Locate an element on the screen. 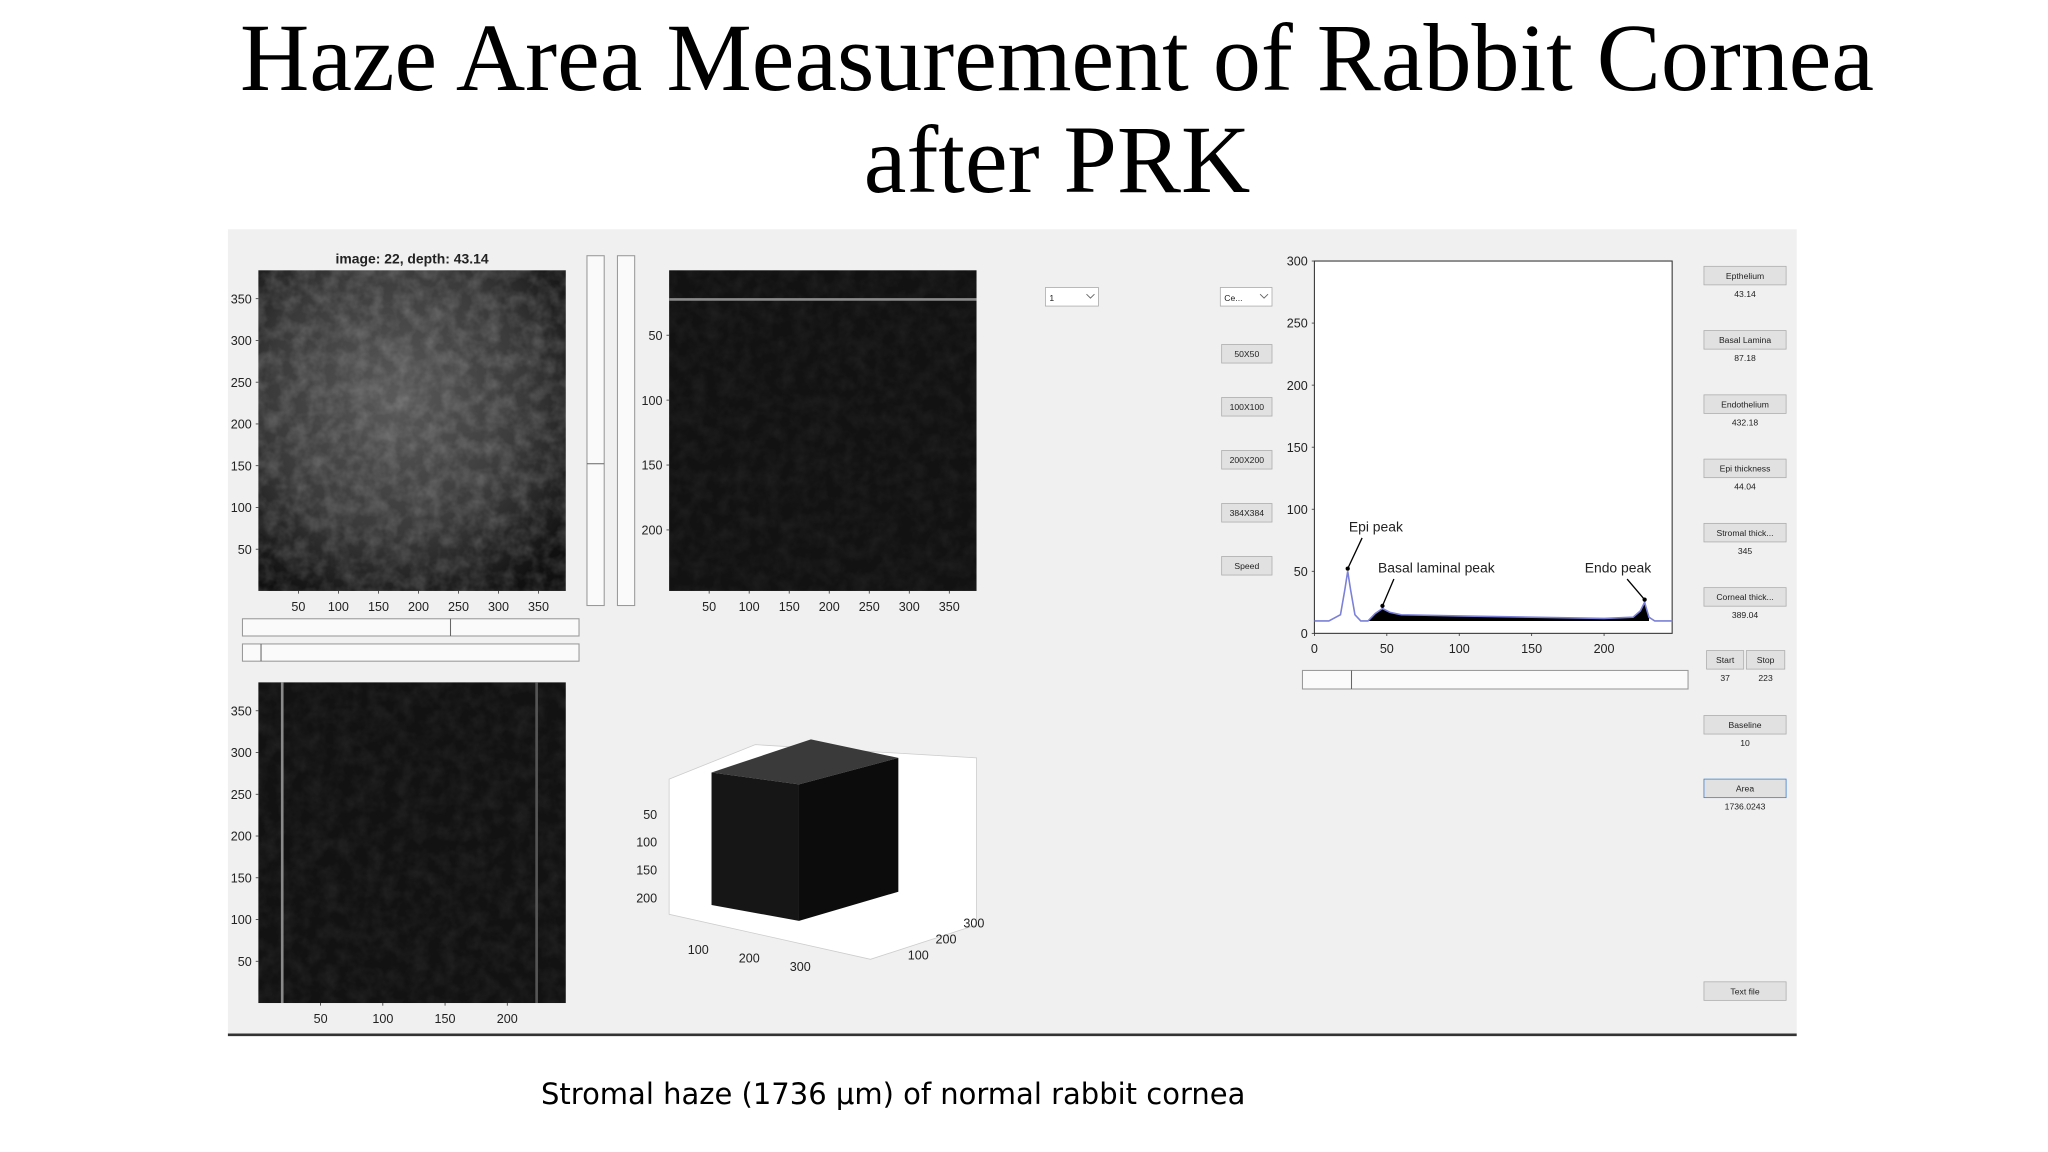 Image resolution: width=2048 pixels, height=1152 pixels. button-label: 200X200 is located at coordinates (1247, 460).